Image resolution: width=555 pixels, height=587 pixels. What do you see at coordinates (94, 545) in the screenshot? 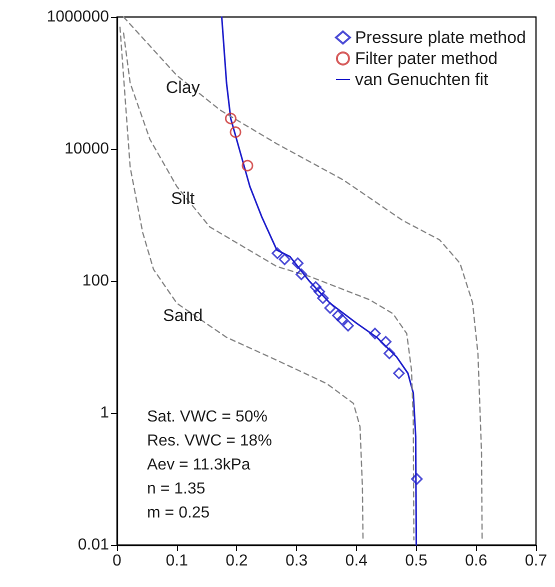
I see `y-tick-label: 0.01` at bounding box center [94, 545].